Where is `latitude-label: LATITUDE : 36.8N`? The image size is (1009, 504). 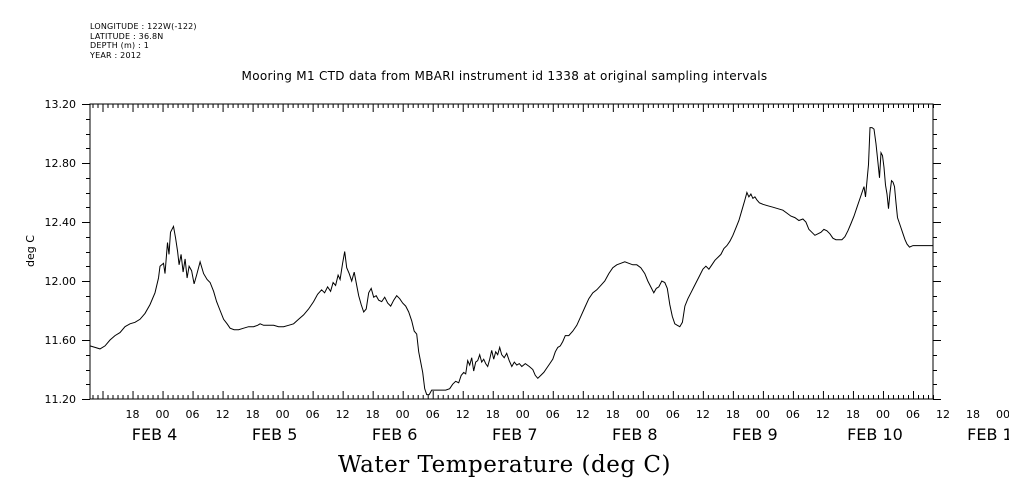 latitude-label: LATITUDE : 36.8N is located at coordinates (127, 36).